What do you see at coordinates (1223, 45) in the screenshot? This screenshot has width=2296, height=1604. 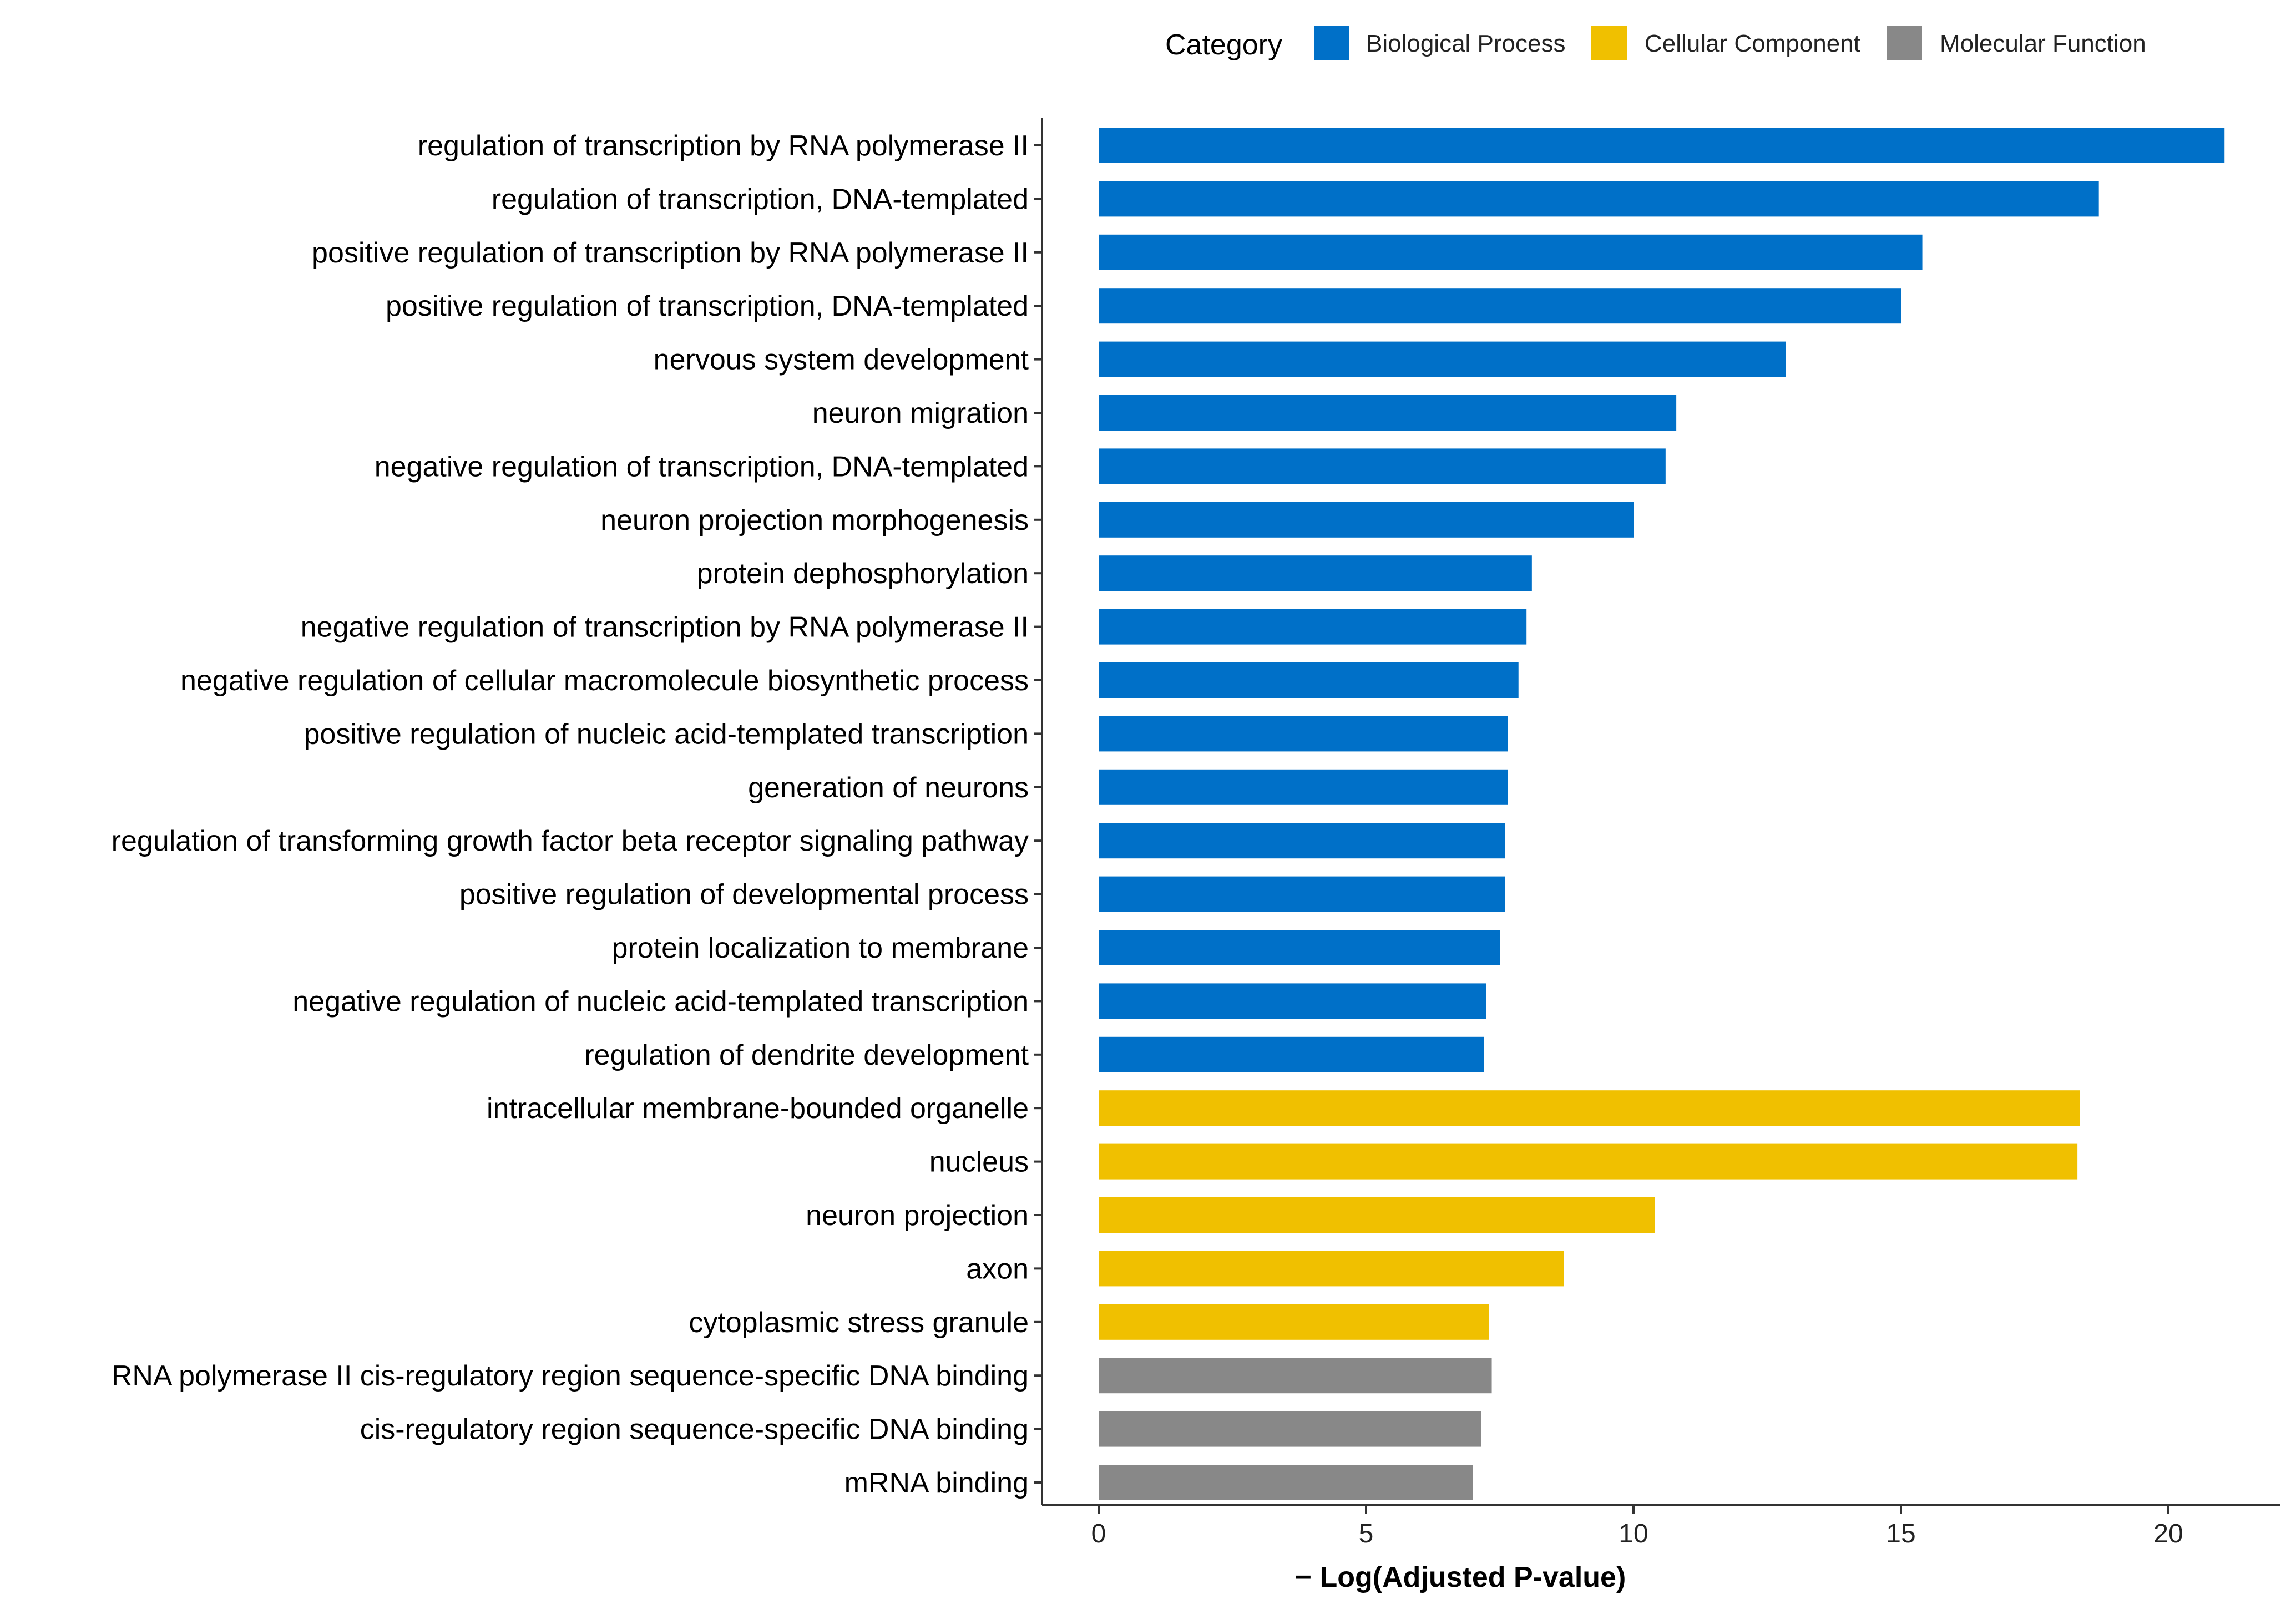 I see `legend-title: Category` at bounding box center [1223, 45].